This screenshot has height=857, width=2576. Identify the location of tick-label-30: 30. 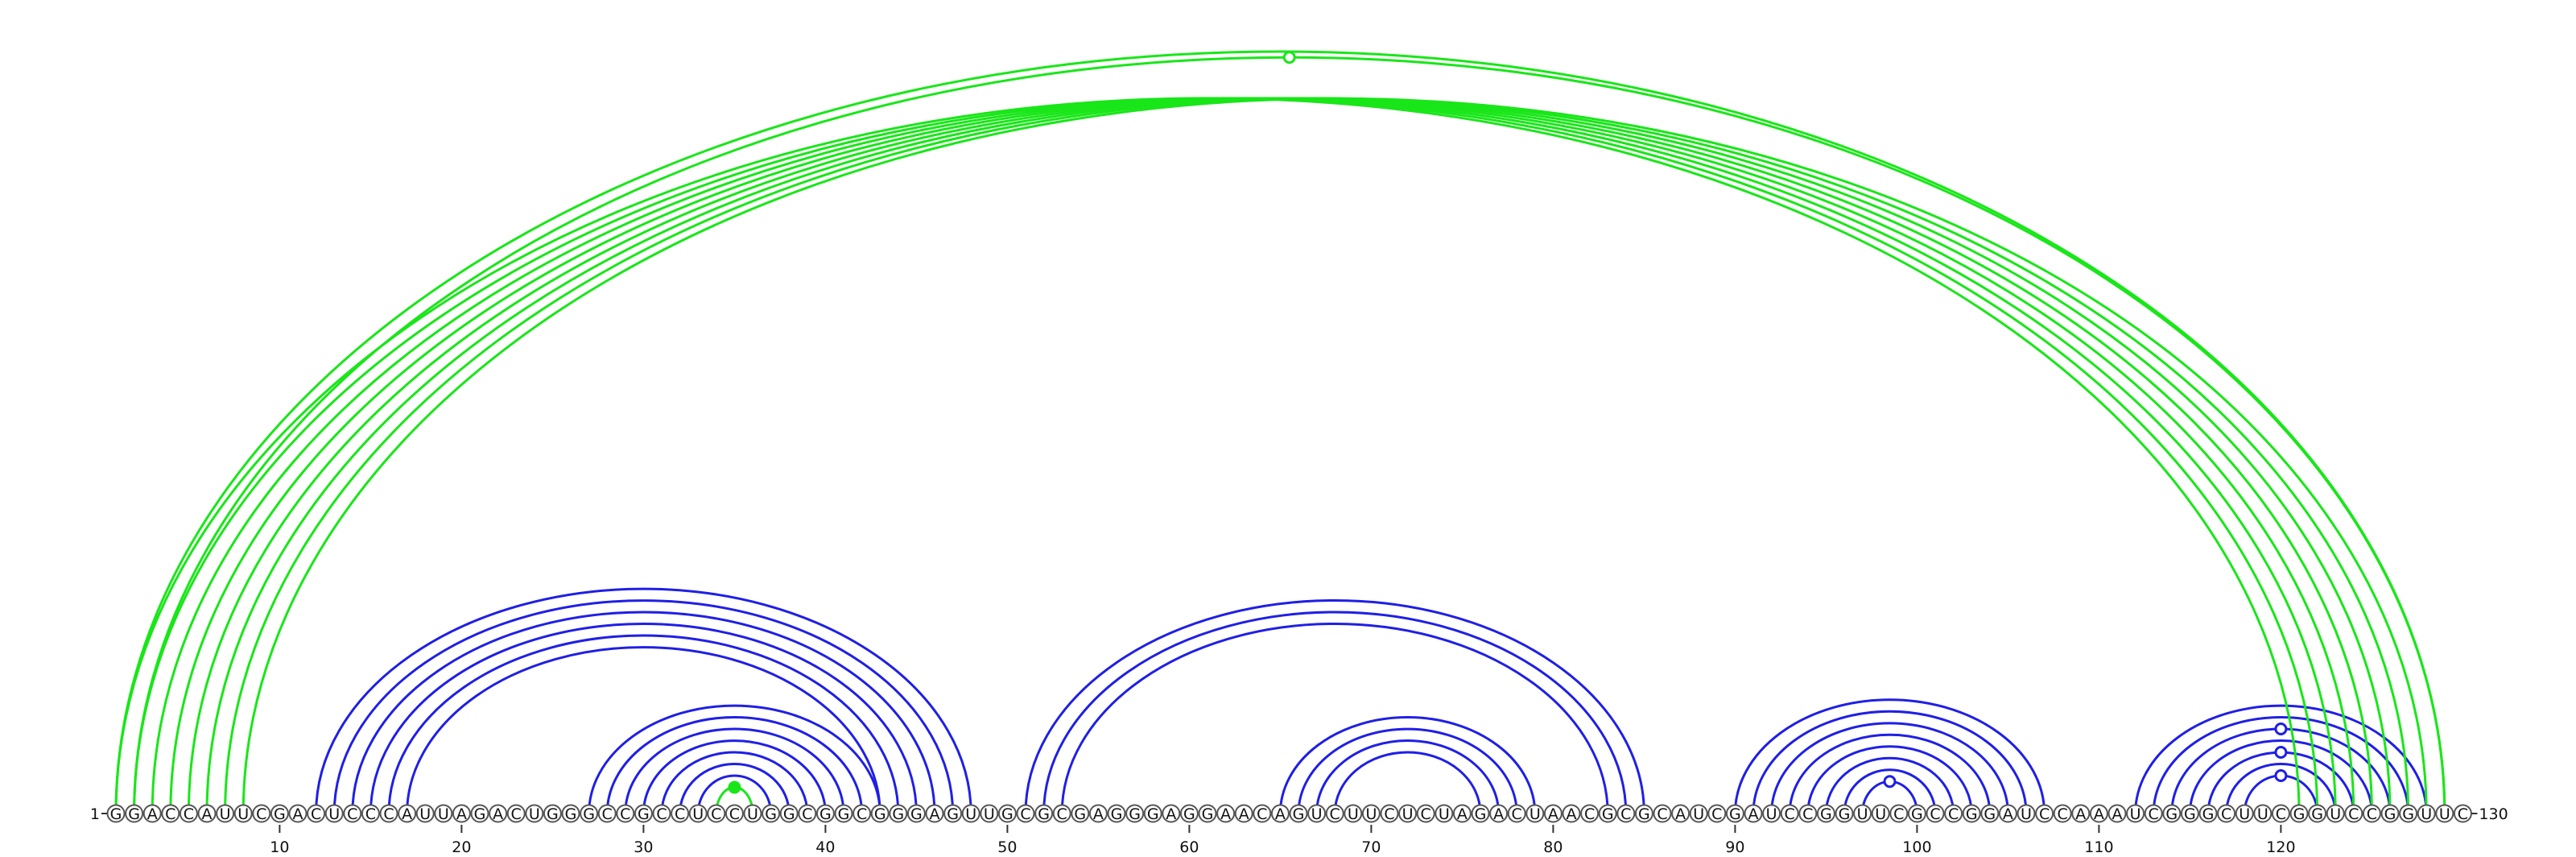
(643, 847).